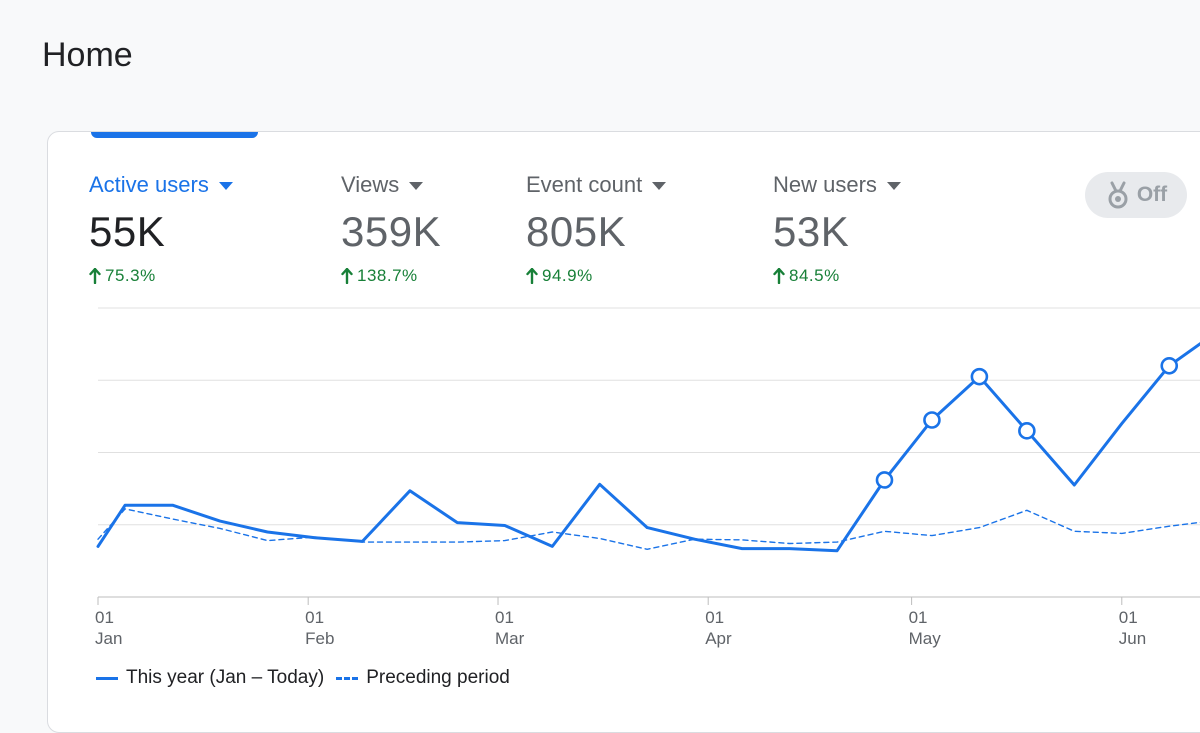  I want to click on metric-change: 84.5%, so click(837, 276).